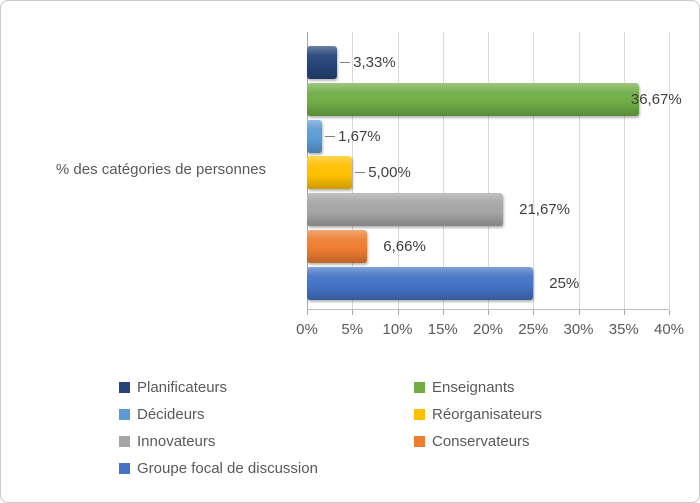  What do you see at coordinates (359, 136) in the screenshot?
I see `bar-data-label: 1,67%` at bounding box center [359, 136].